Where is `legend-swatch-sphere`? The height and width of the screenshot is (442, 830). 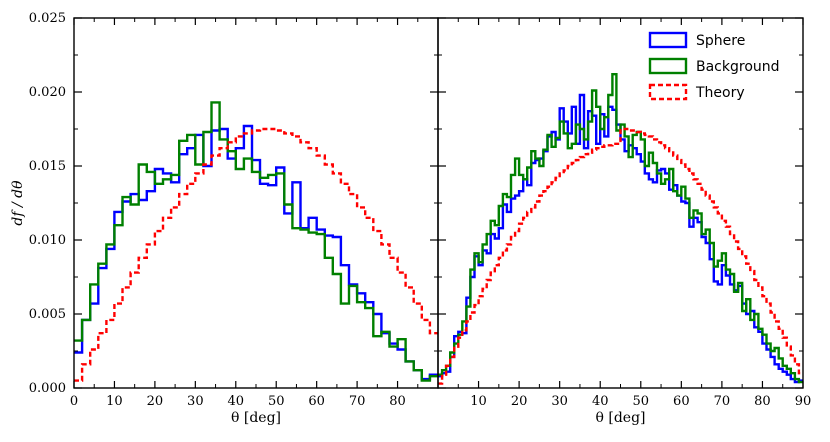 legend-swatch-sphere is located at coordinates (668, 40).